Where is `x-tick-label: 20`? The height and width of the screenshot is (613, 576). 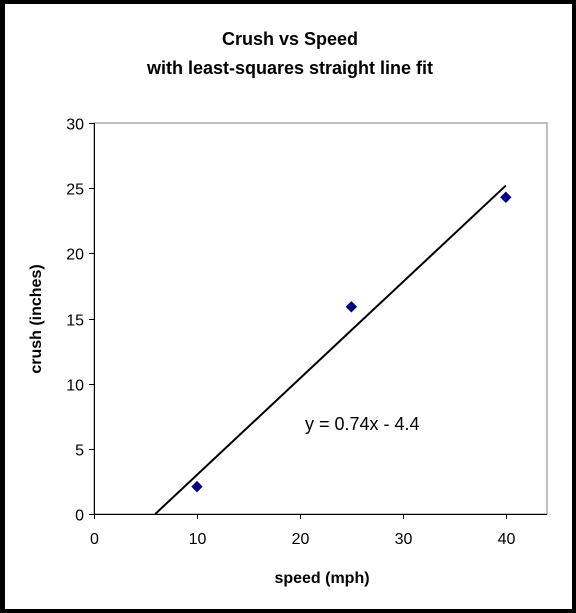 x-tick-label: 20 is located at coordinates (301, 539).